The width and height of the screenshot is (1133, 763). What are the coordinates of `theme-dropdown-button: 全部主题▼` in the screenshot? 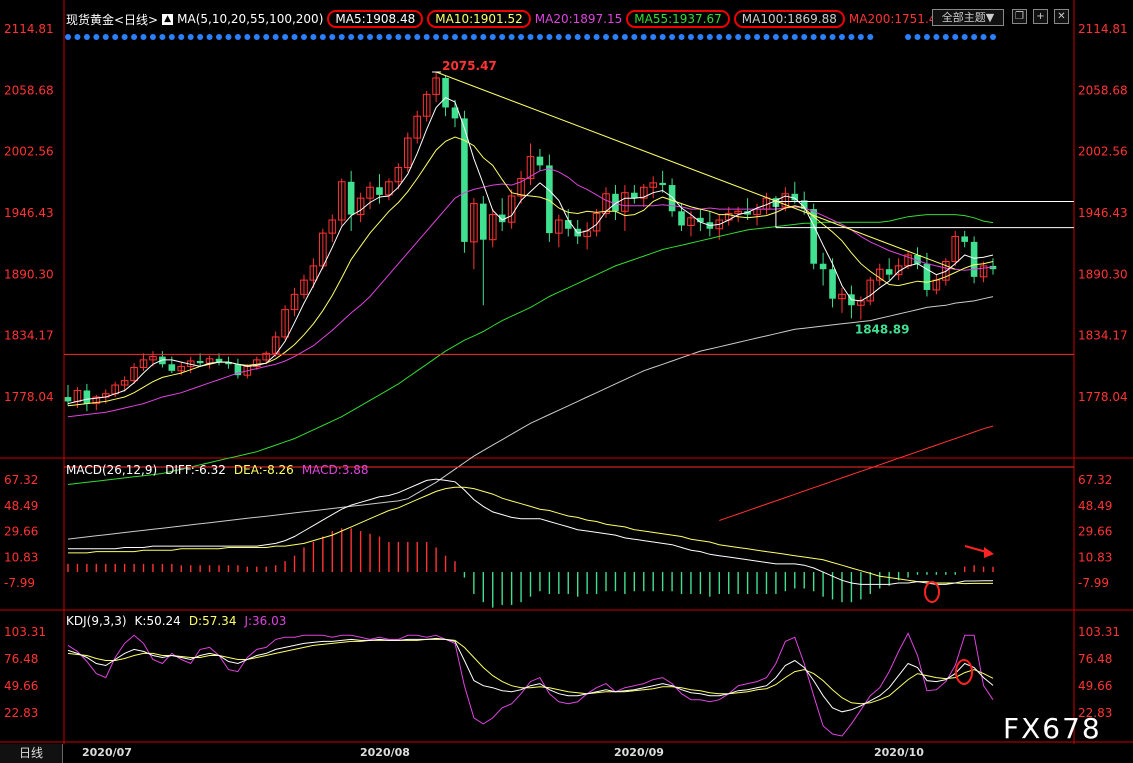 It's located at (968, 17).